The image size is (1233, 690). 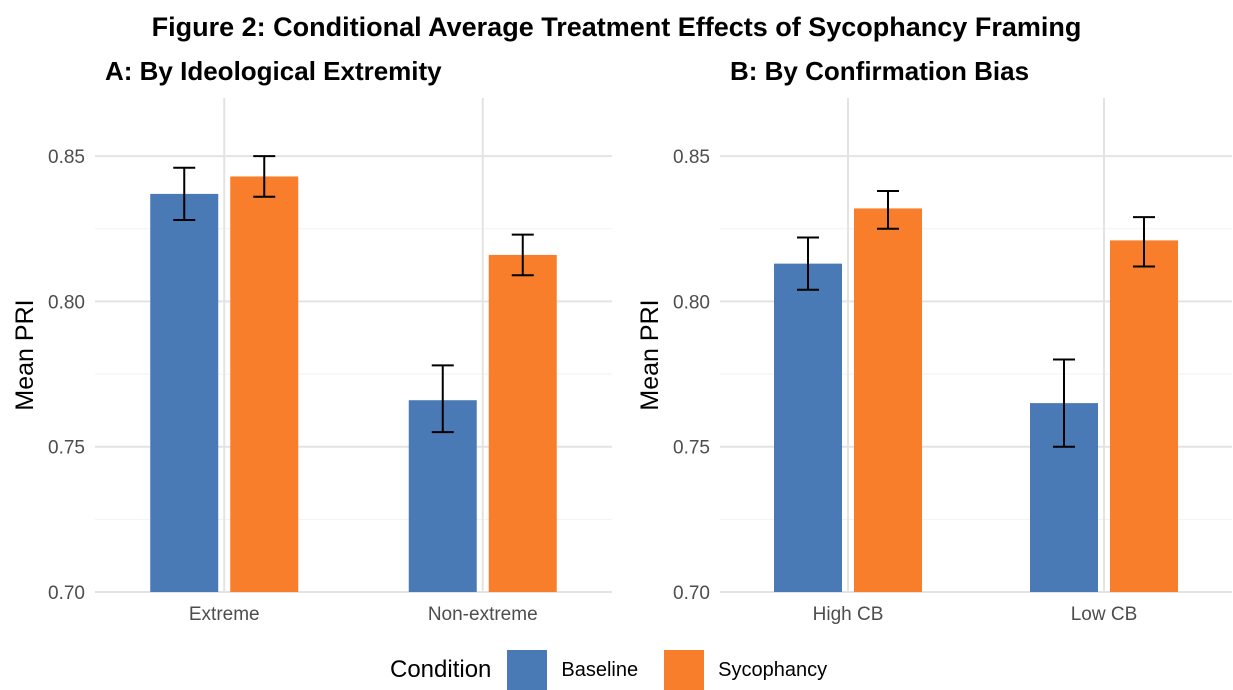 I want to click on bar-sycophancy-extreme, so click(x=264, y=384).